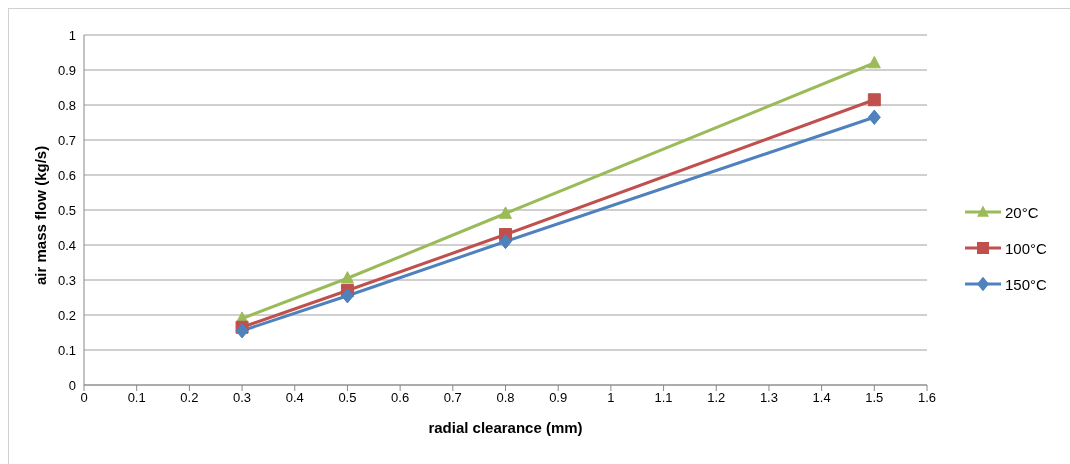  Describe the element at coordinates (347, 398) in the screenshot. I see `x-tick-label: 0.5` at that location.